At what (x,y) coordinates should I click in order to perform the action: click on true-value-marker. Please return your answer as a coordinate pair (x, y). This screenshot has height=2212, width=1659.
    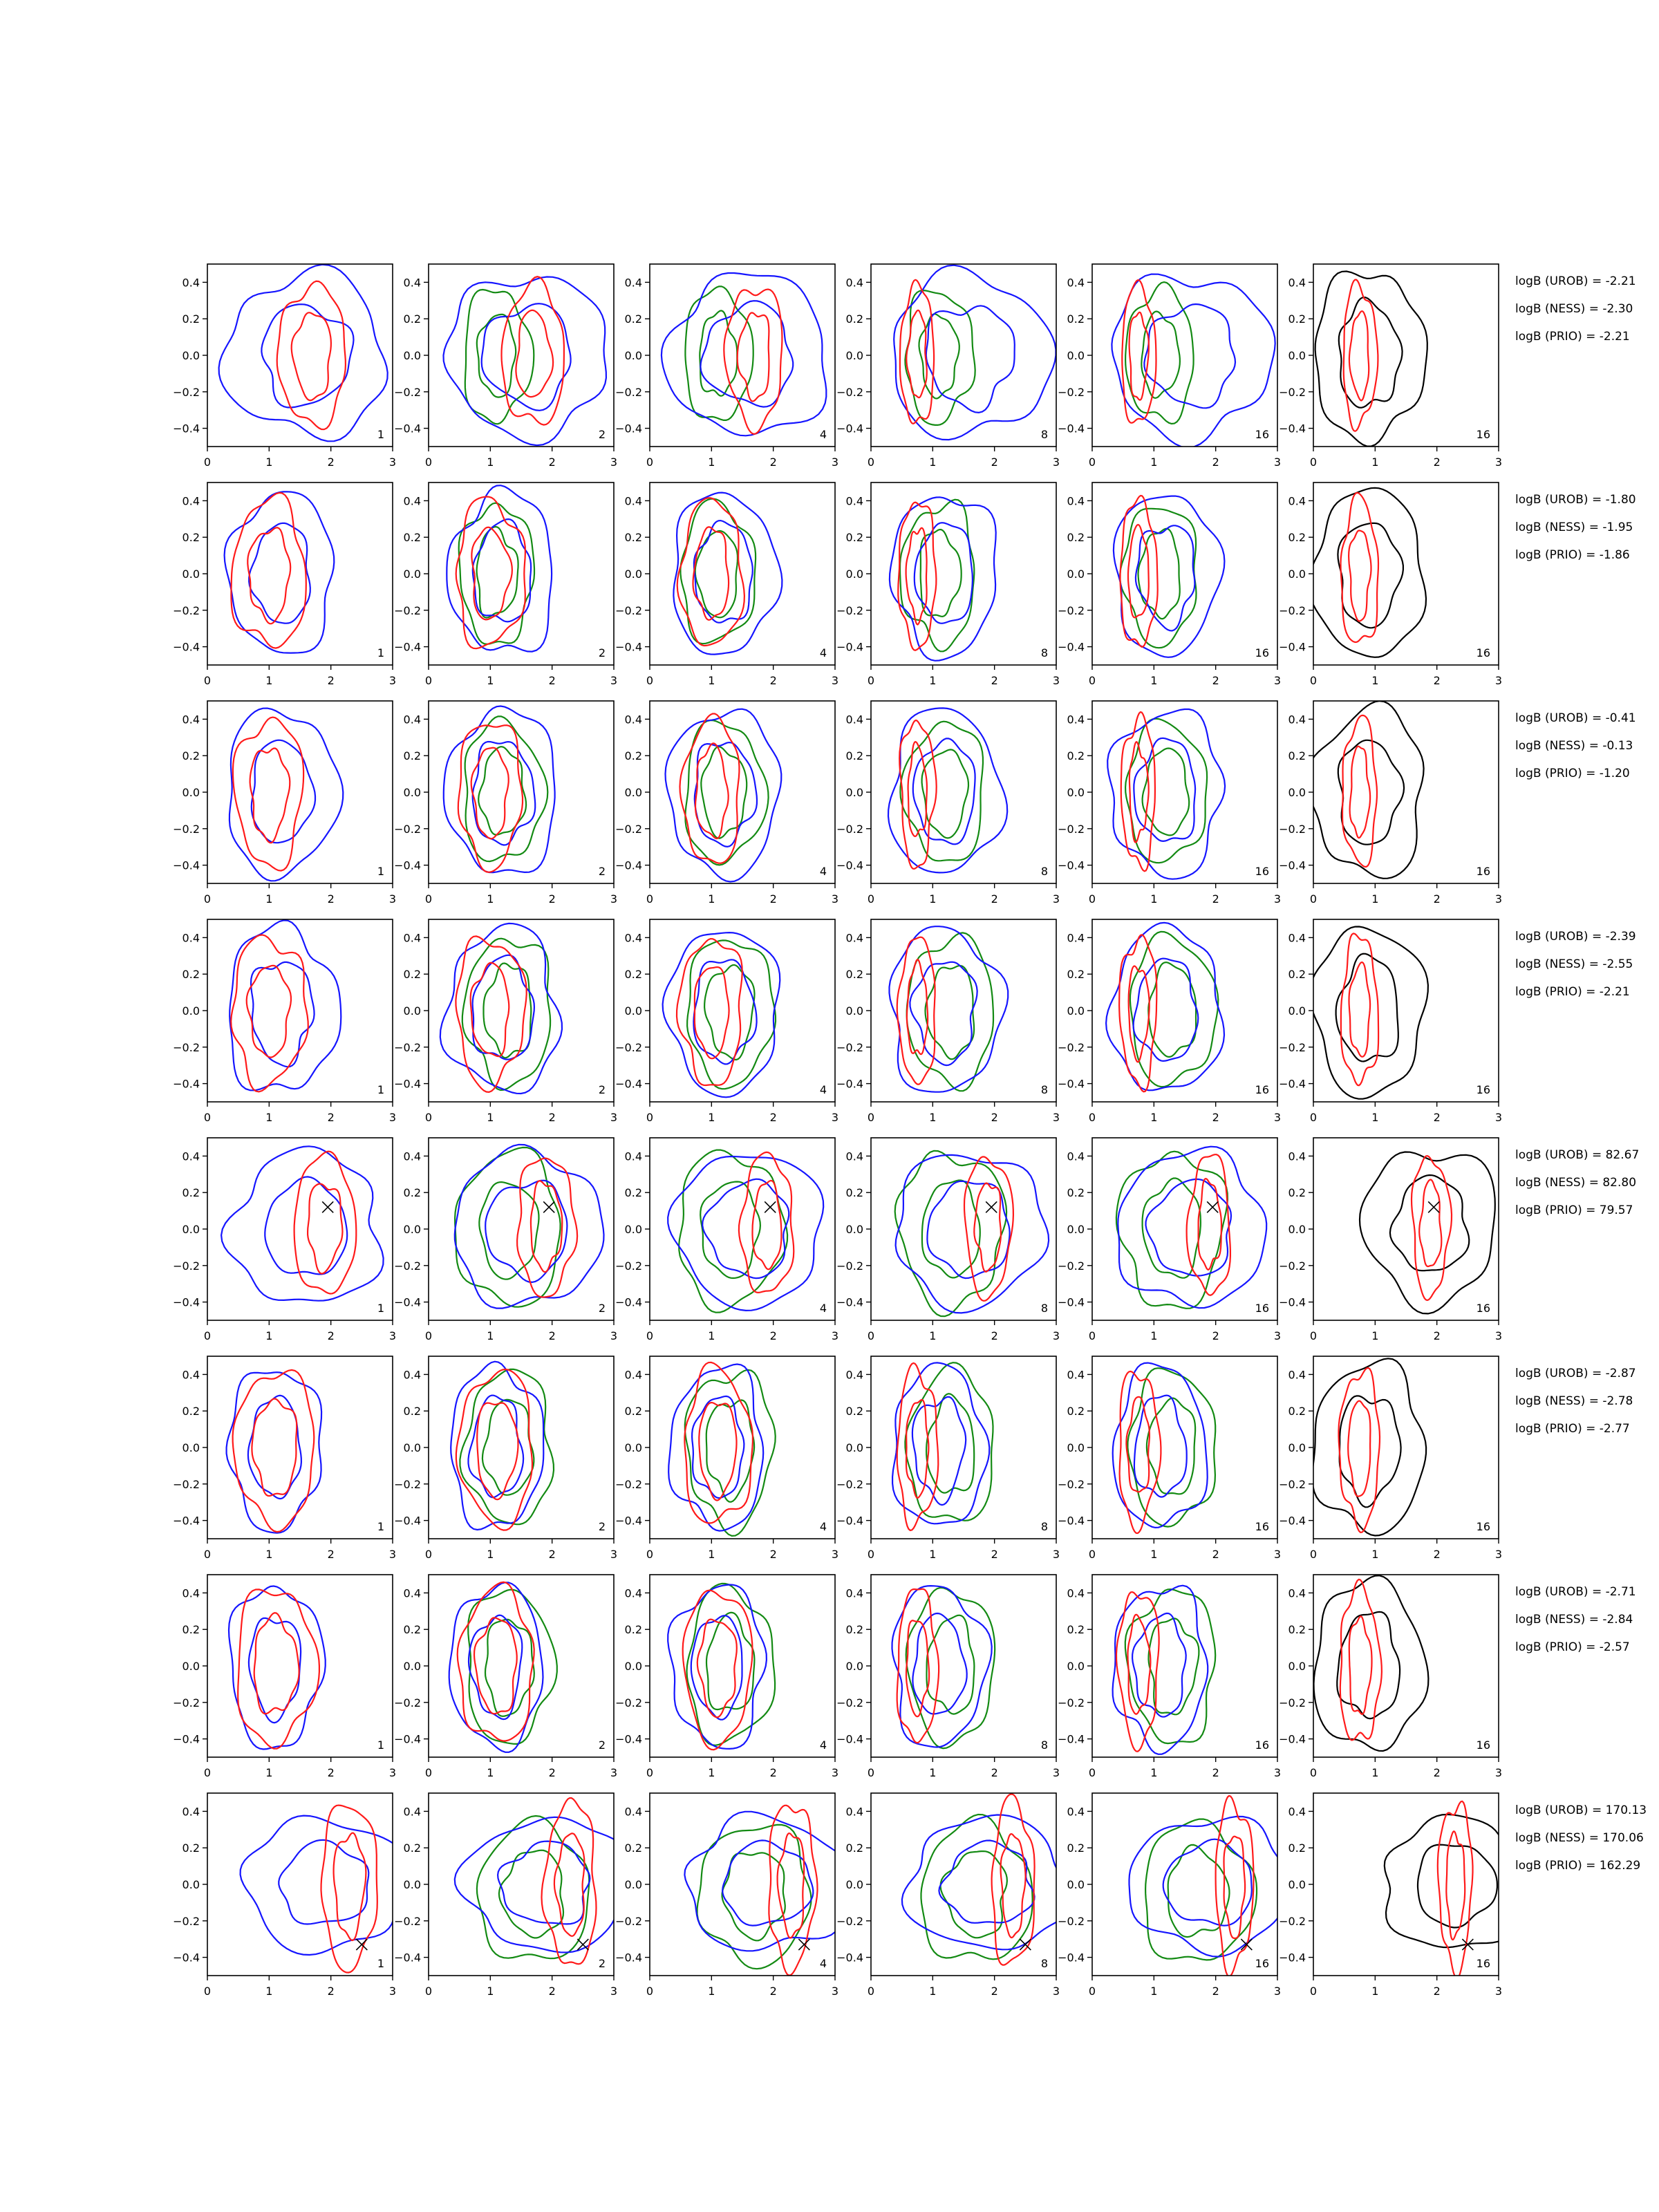
    Looking at the image, I should click on (804, 1944).